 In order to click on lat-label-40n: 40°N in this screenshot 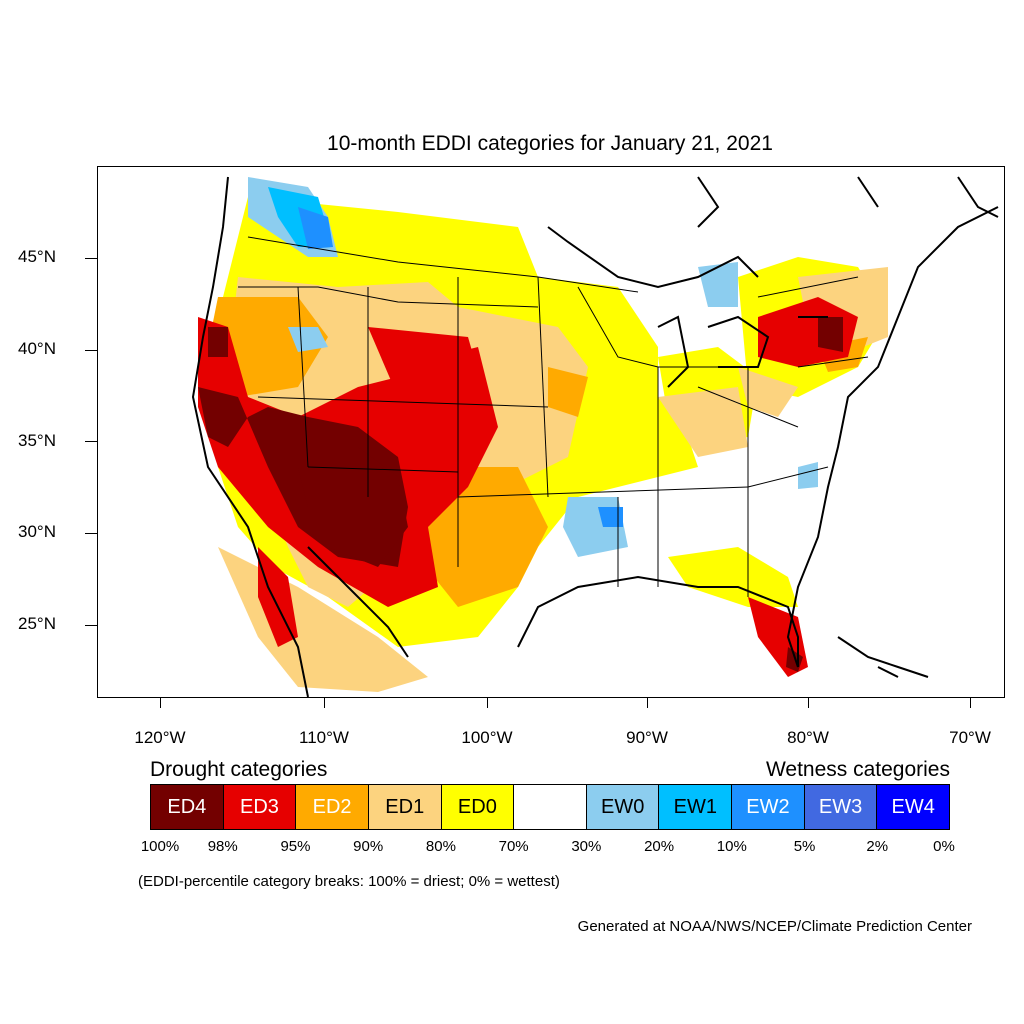, I will do `click(37, 348)`.